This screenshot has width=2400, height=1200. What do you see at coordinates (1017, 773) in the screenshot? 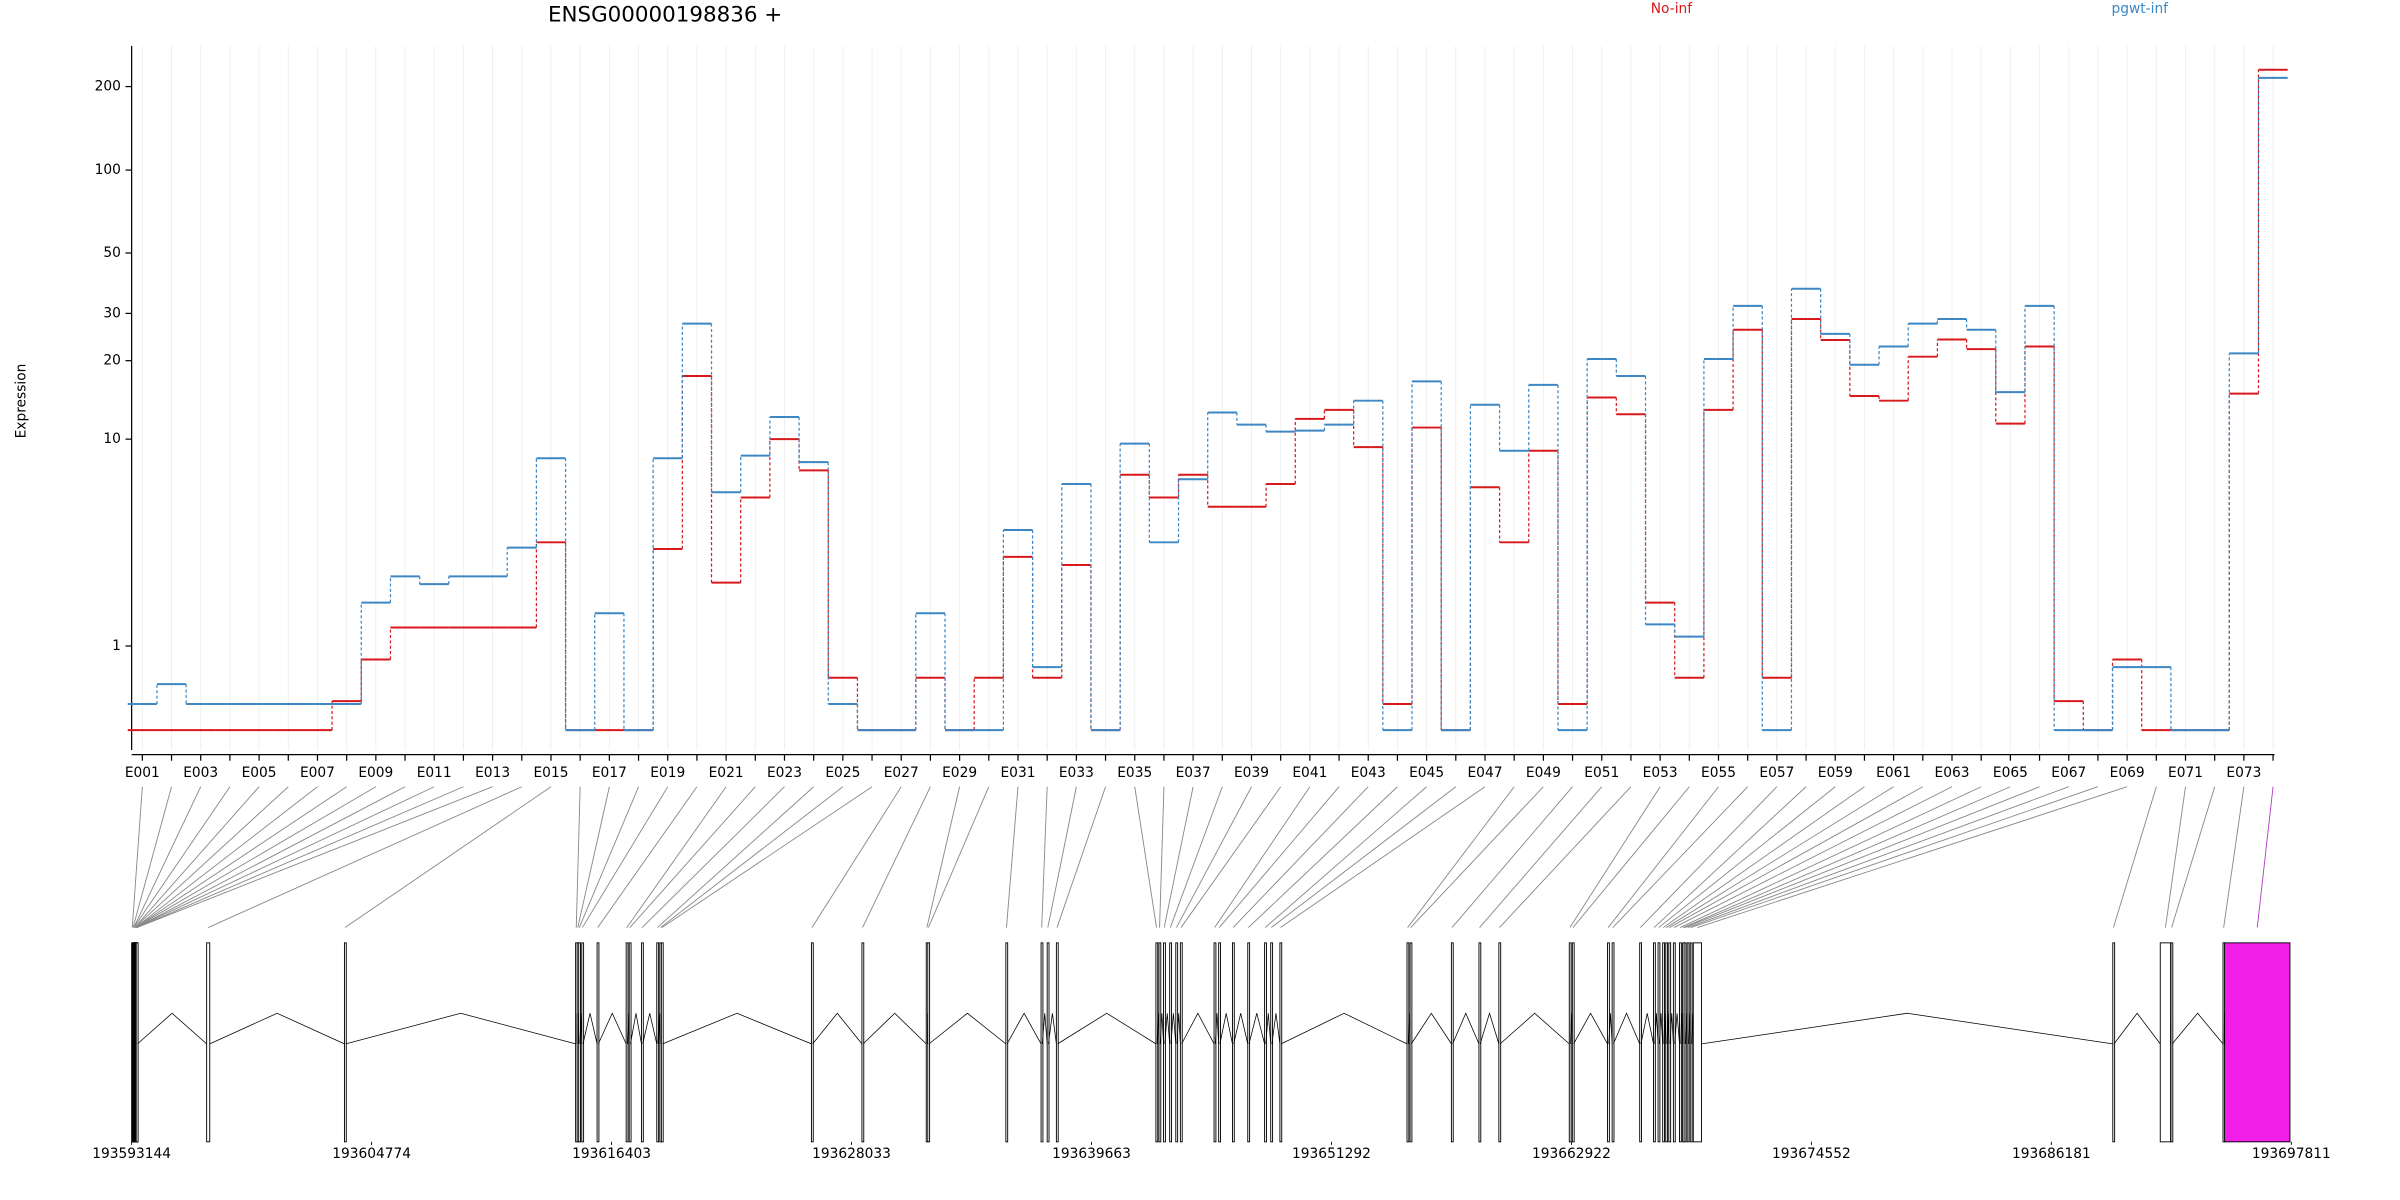
I see `x-tick-label: E031` at bounding box center [1017, 773].